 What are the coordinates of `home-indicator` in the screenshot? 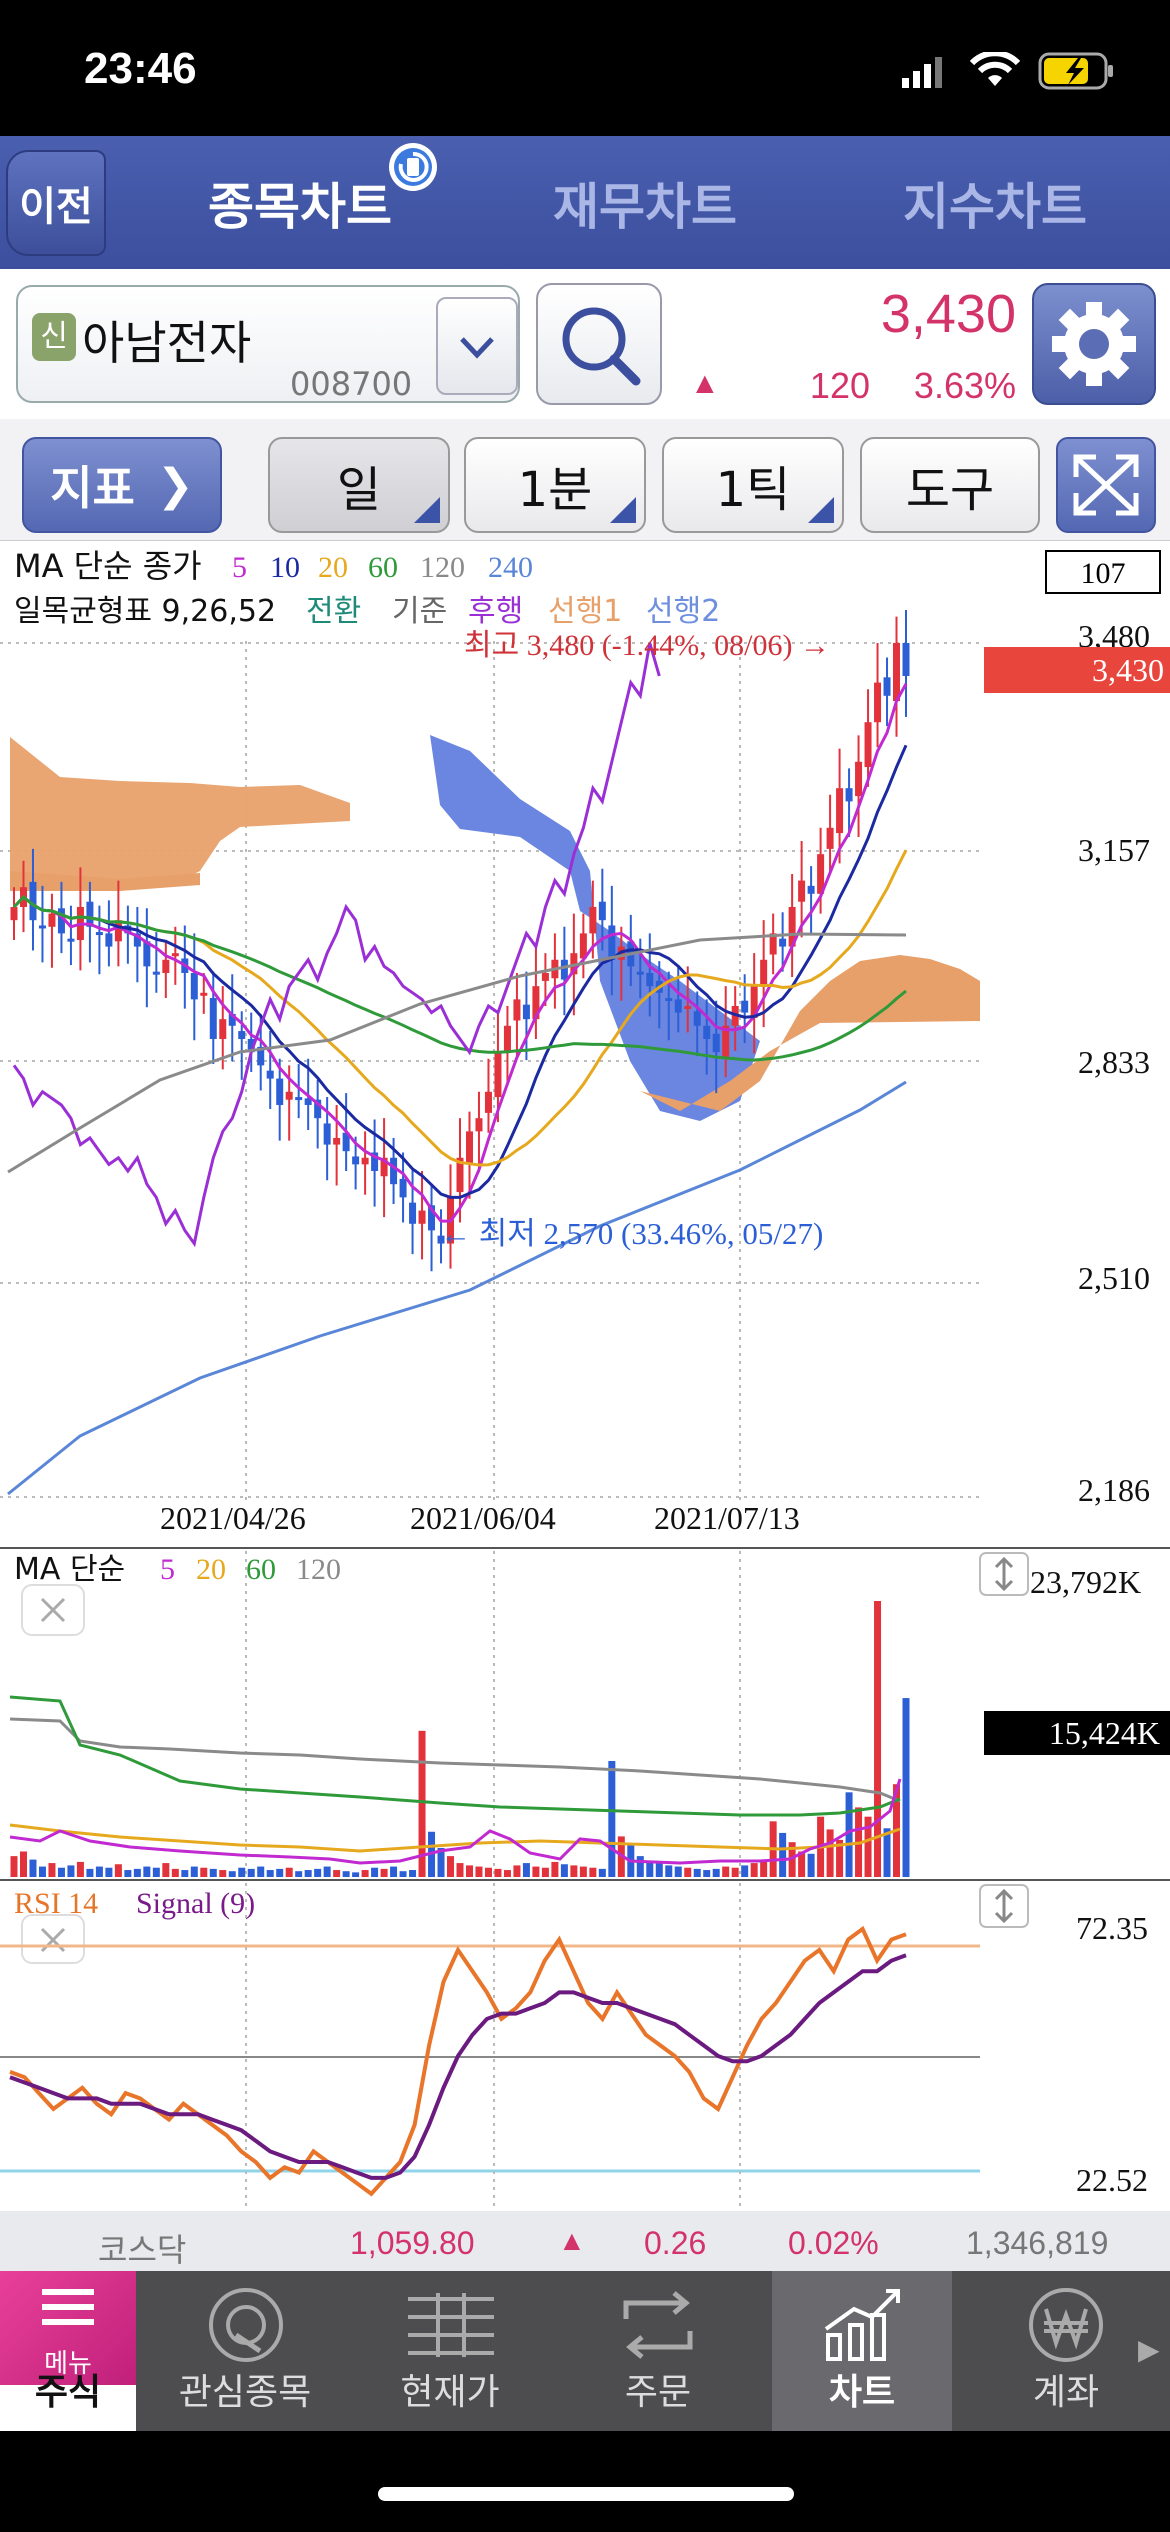 It's located at (586, 2494).